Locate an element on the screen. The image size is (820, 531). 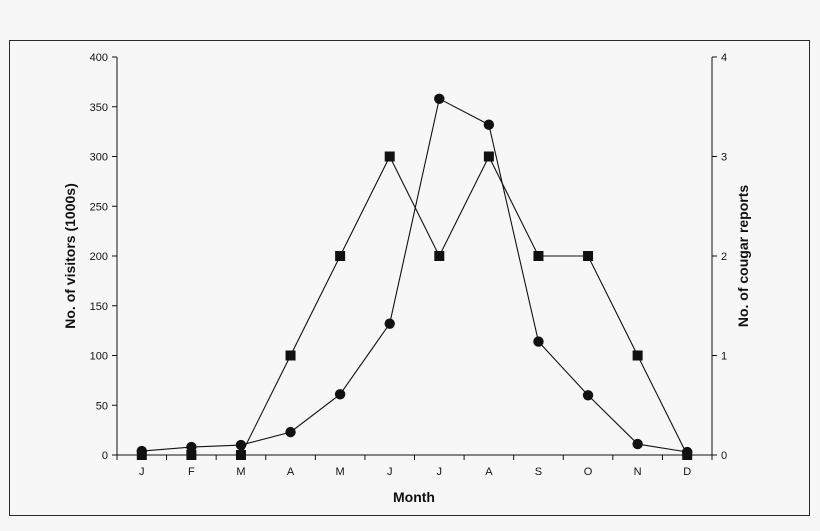
y-axis-title: No. of visitors (1000s) is located at coordinates (70, 256).